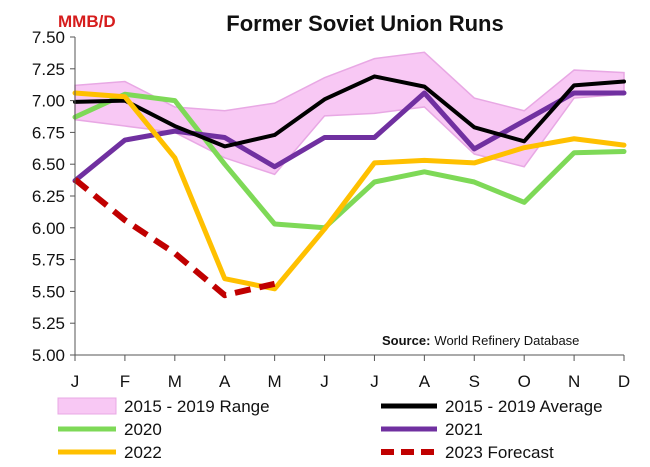 Image resolution: width=650 pixels, height=467 pixels. What do you see at coordinates (574, 381) in the screenshot?
I see `x-tick-label: N` at bounding box center [574, 381].